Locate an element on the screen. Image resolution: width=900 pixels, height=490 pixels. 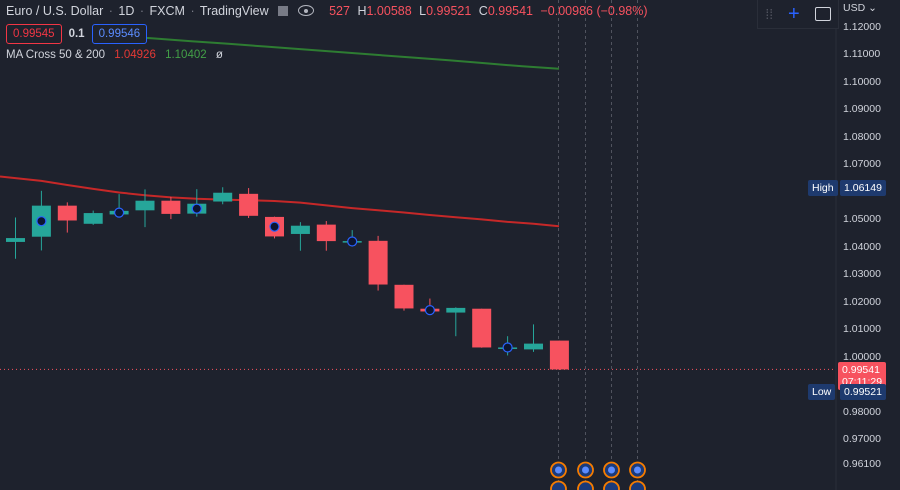
price-tick-label: 1.05000 is located at coordinates (862, 219).